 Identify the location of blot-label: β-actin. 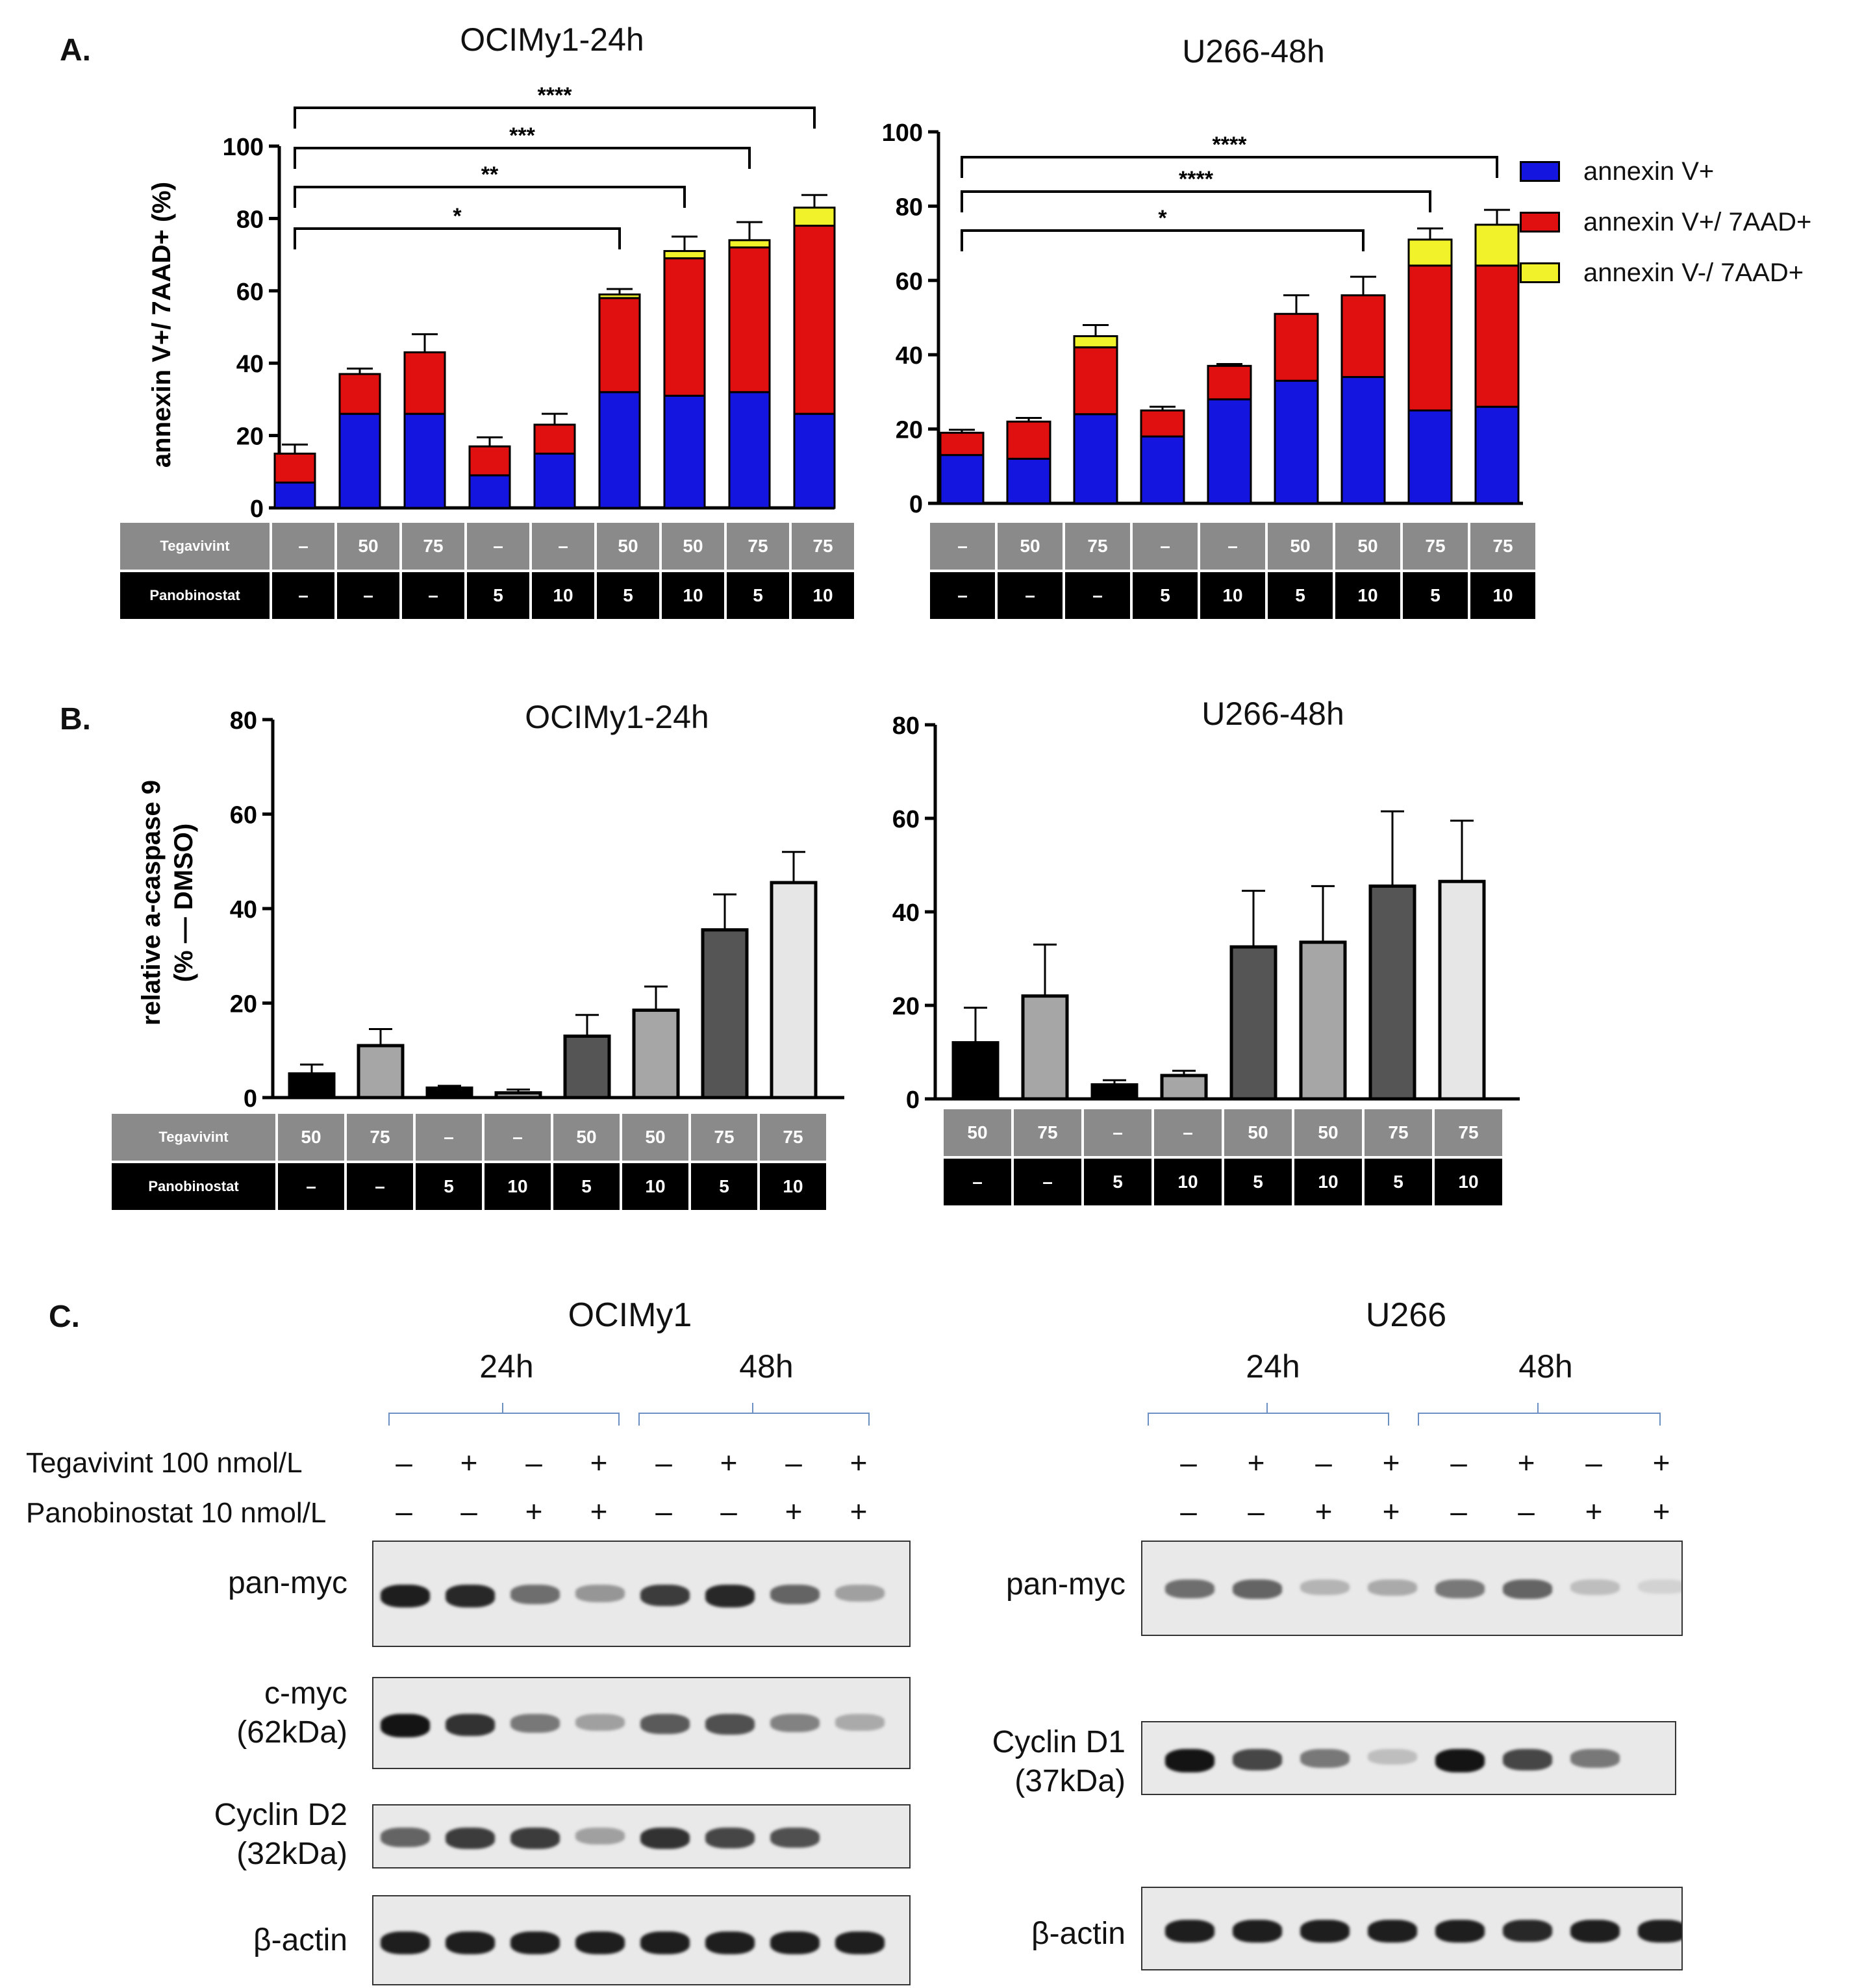
(1078, 1934).